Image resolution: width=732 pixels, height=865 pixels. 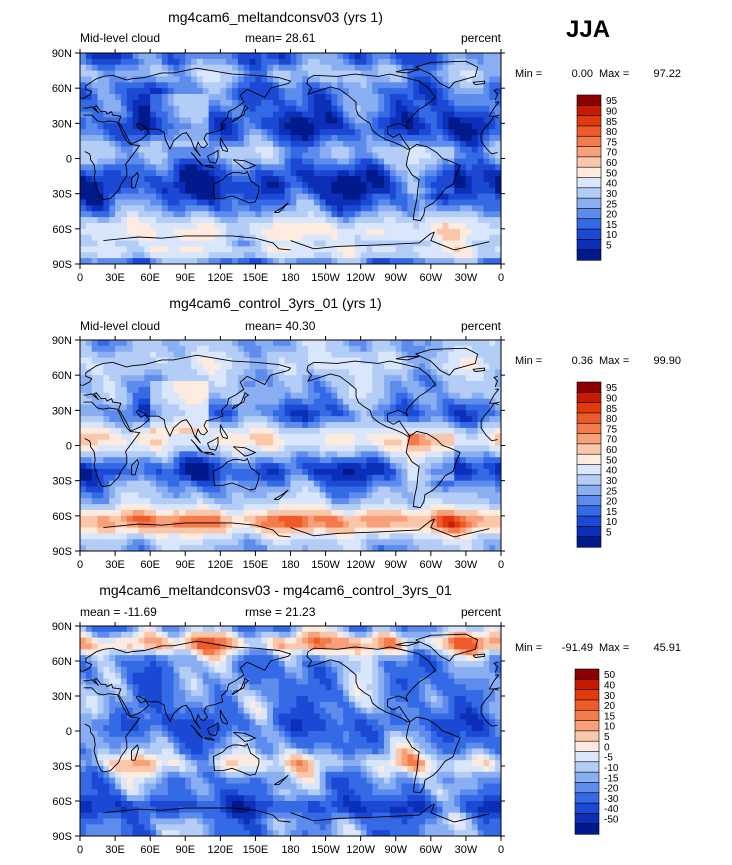 What do you see at coordinates (433, 182) in the screenshot?
I see `coastline` at bounding box center [433, 182].